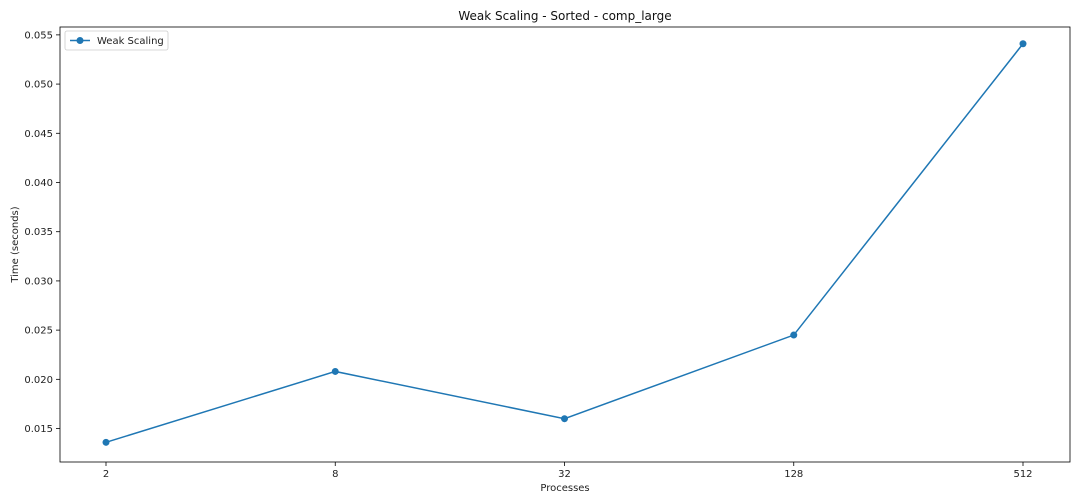 This screenshot has height=504, width=1080. I want to click on chart-title: Weak Scaling - Sorted - comp_large, so click(564, 16).